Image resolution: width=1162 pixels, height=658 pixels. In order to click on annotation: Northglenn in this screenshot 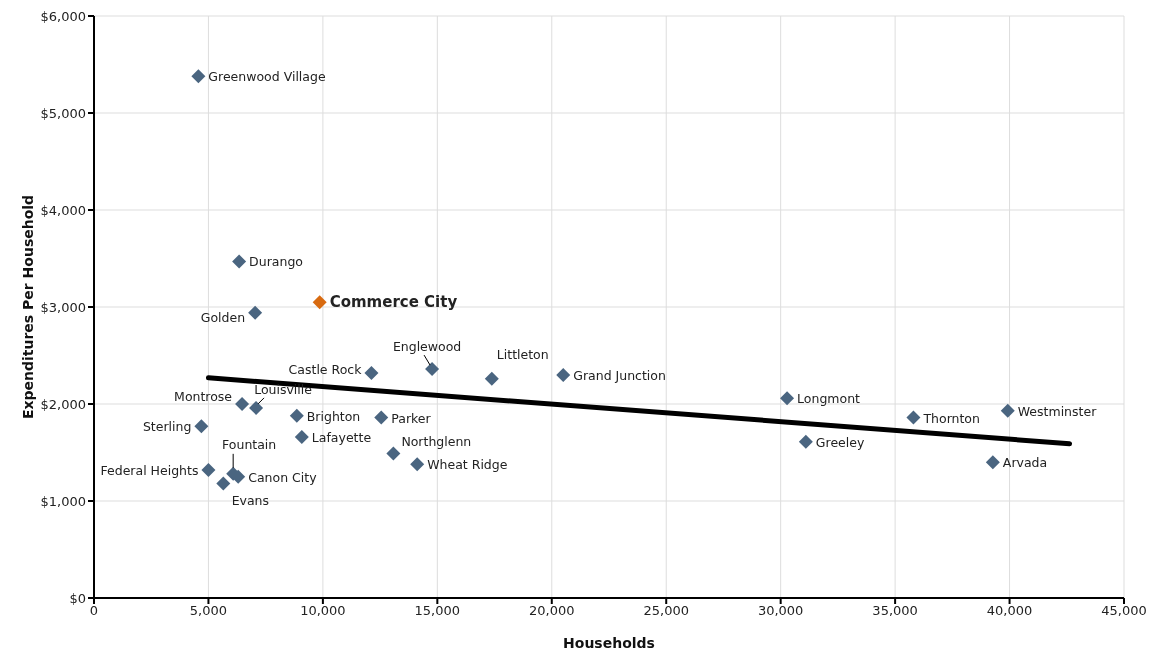, I will do `click(436, 442)`.